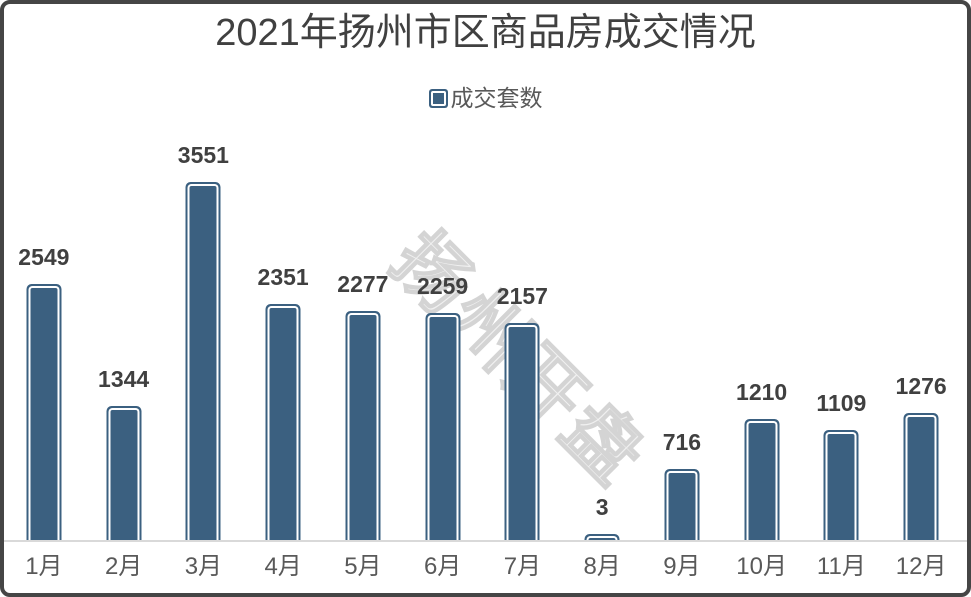 The image size is (971, 597). What do you see at coordinates (438, 98) in the screenshot?
I see `legend-marker-icon` at bounding box center [438, 98].